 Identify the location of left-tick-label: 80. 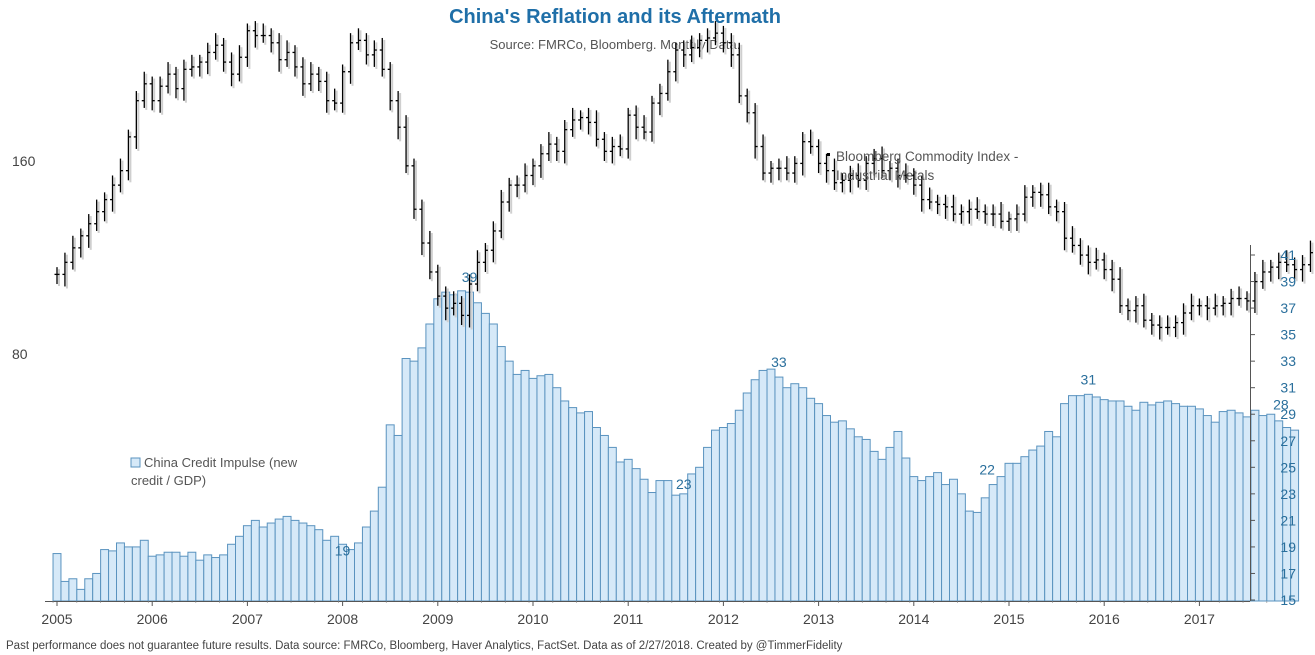
(20, 354).